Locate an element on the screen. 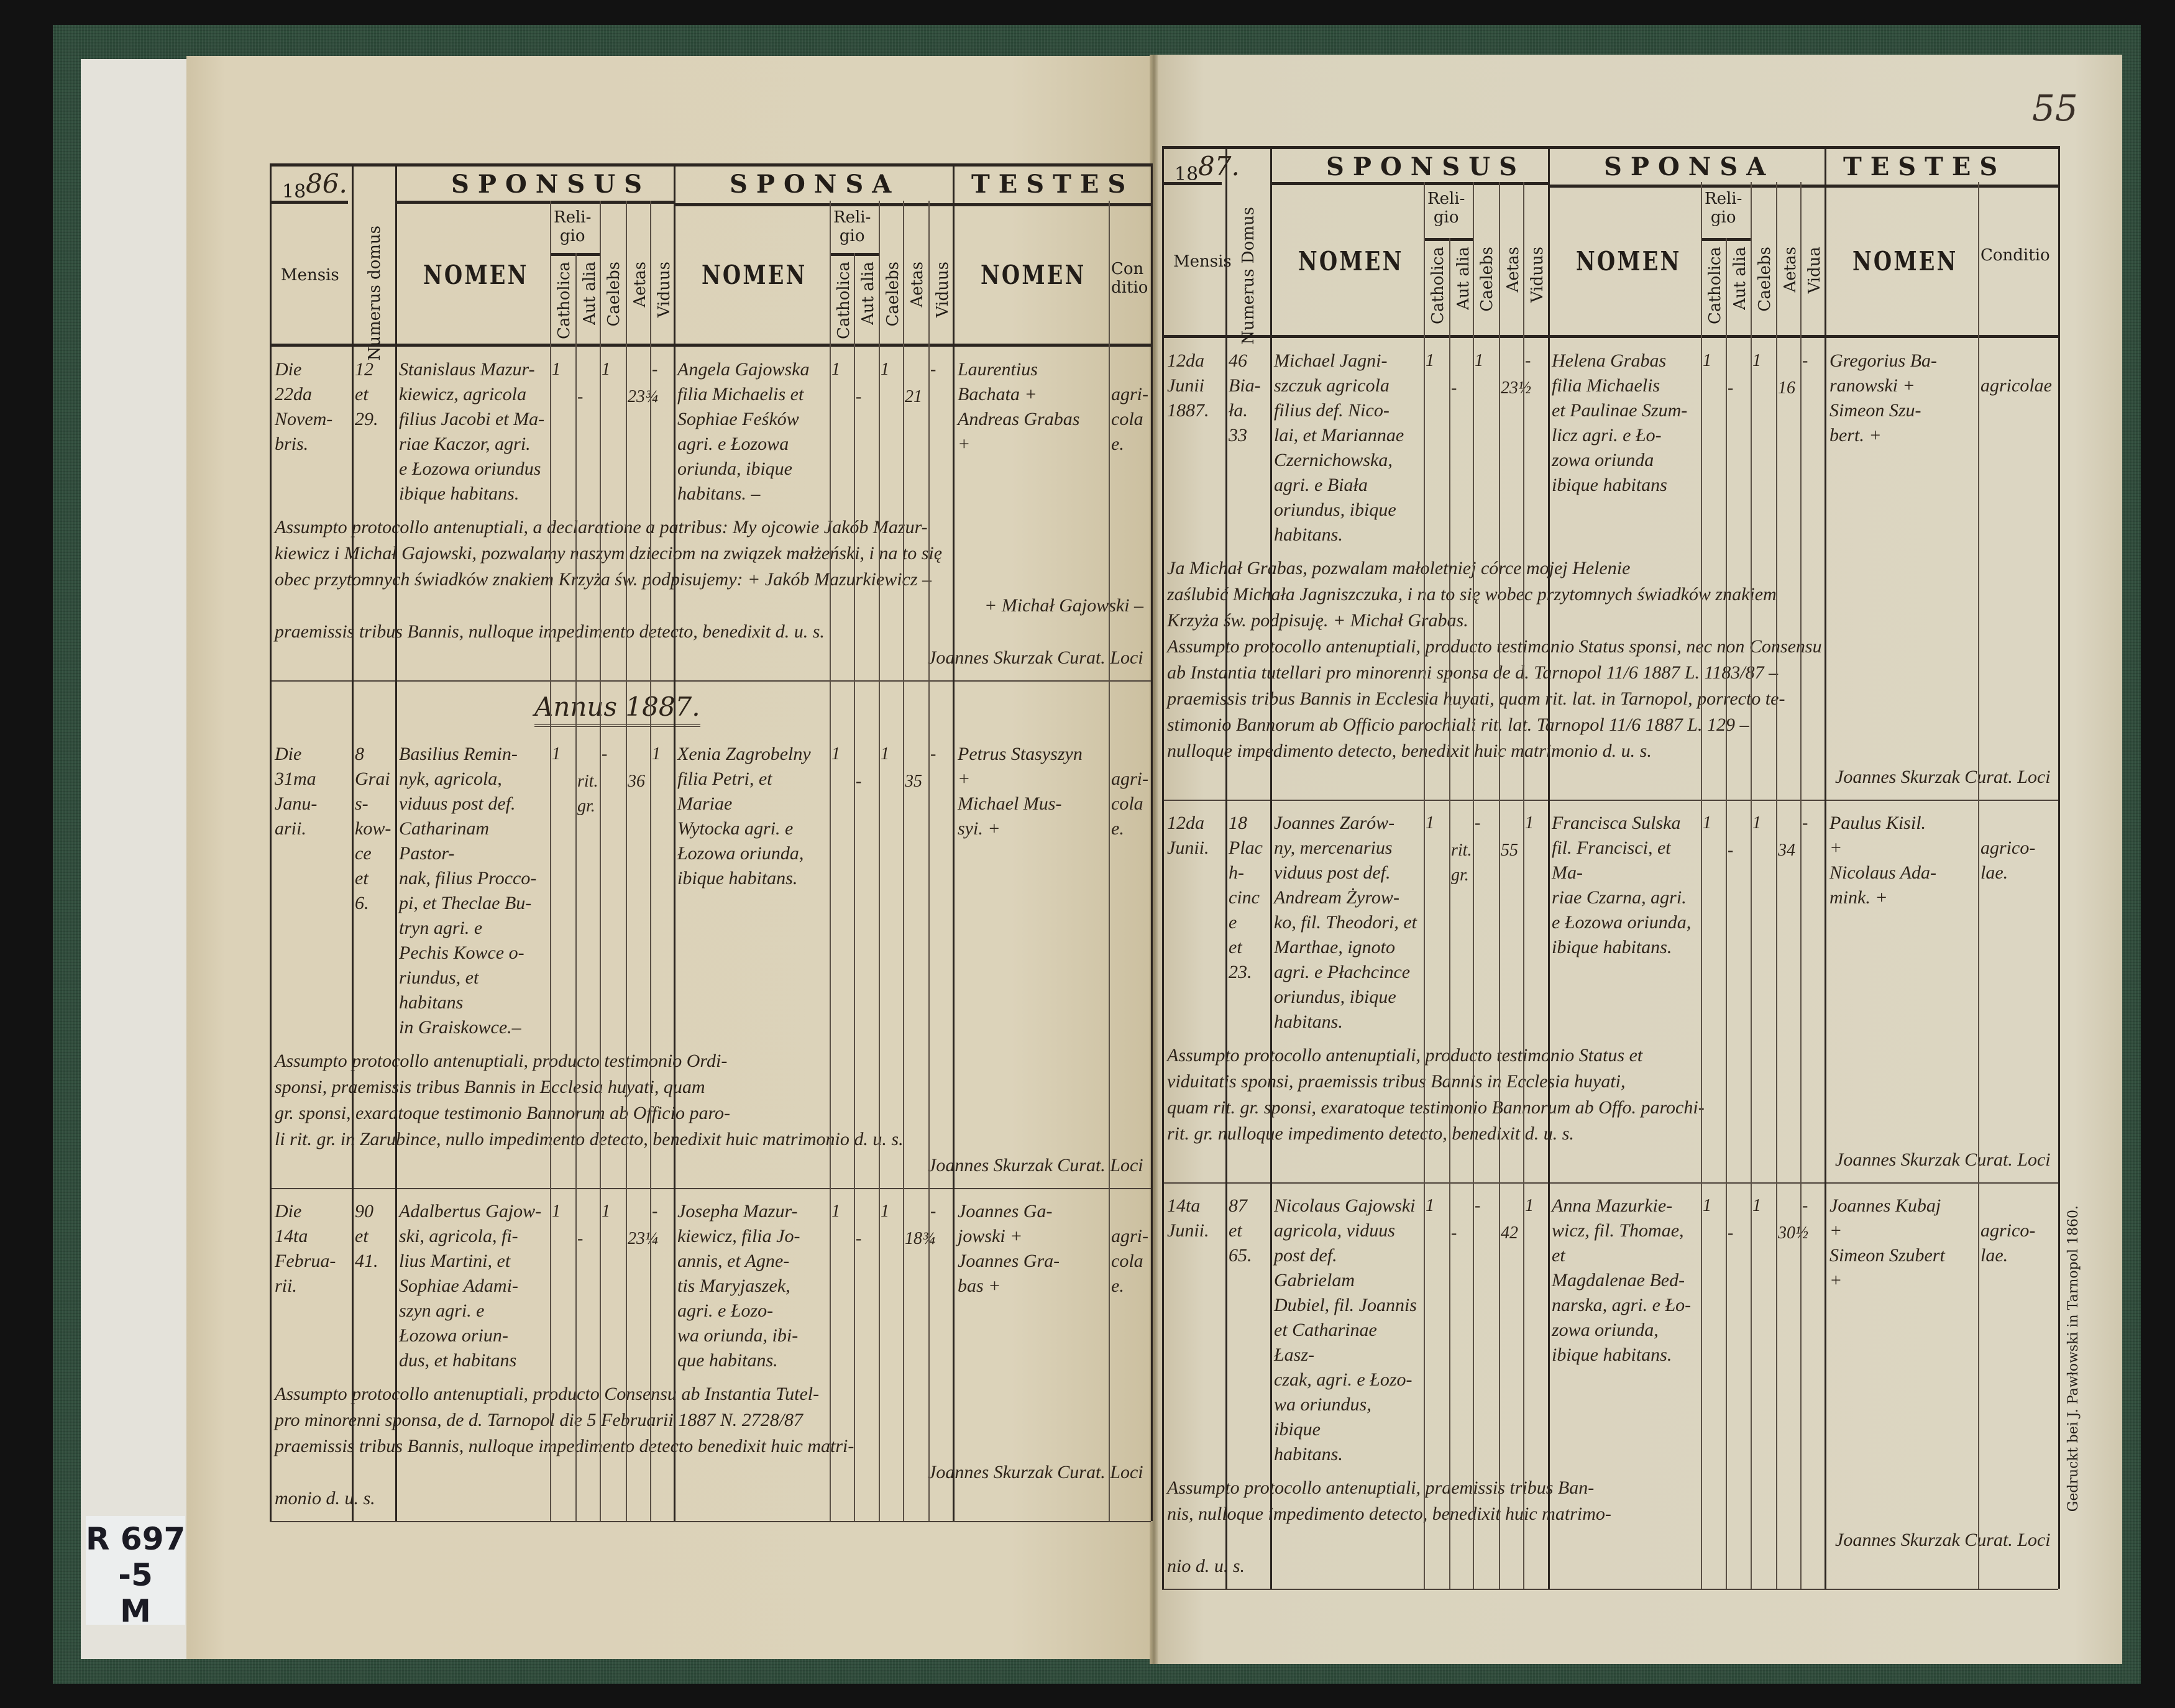 The width and height of the screenshot is (2175, 1708). entry-caelebs: 1 is located at coordinates (606, 369).